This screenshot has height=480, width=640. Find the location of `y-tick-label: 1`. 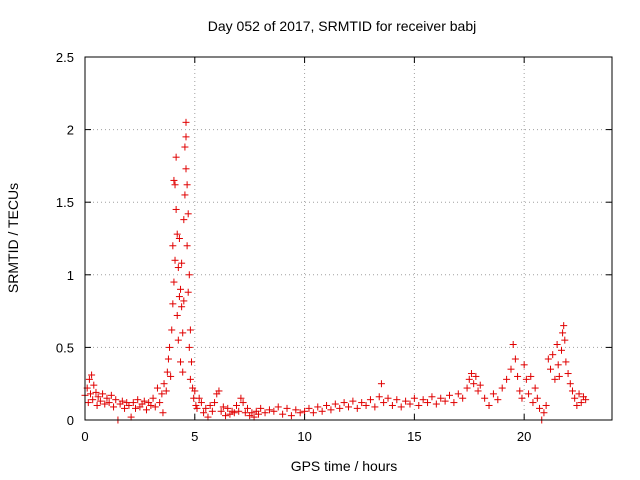

y-tick-label: 1 is located at coordinates (70, 275).